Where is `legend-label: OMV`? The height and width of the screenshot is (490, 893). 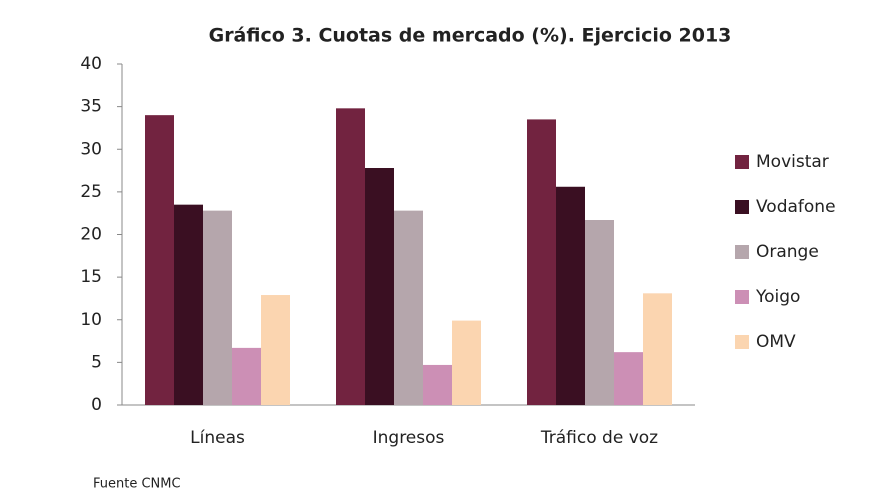 legend-label: OMV is located at coordinates (776, 342).